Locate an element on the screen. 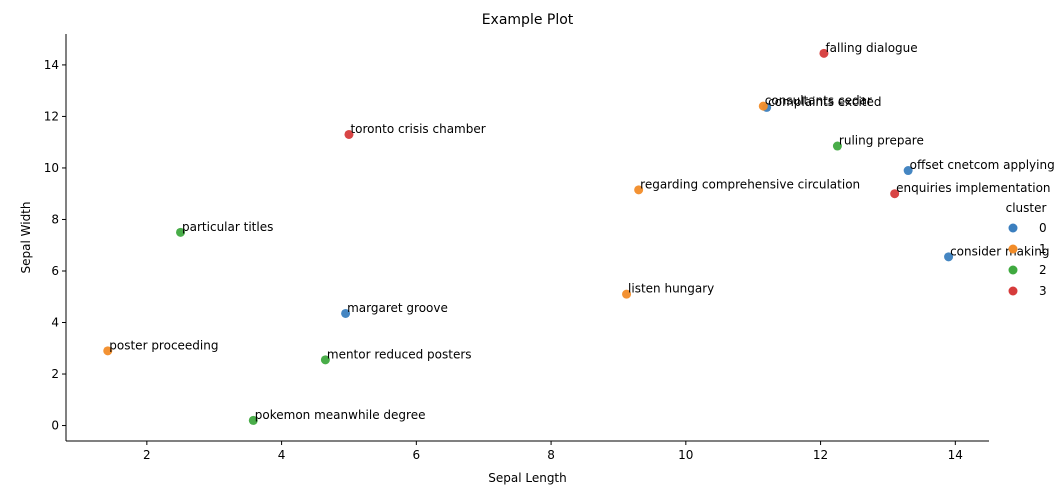  point-label: poster proceeding is located at coordinates (163, 345).